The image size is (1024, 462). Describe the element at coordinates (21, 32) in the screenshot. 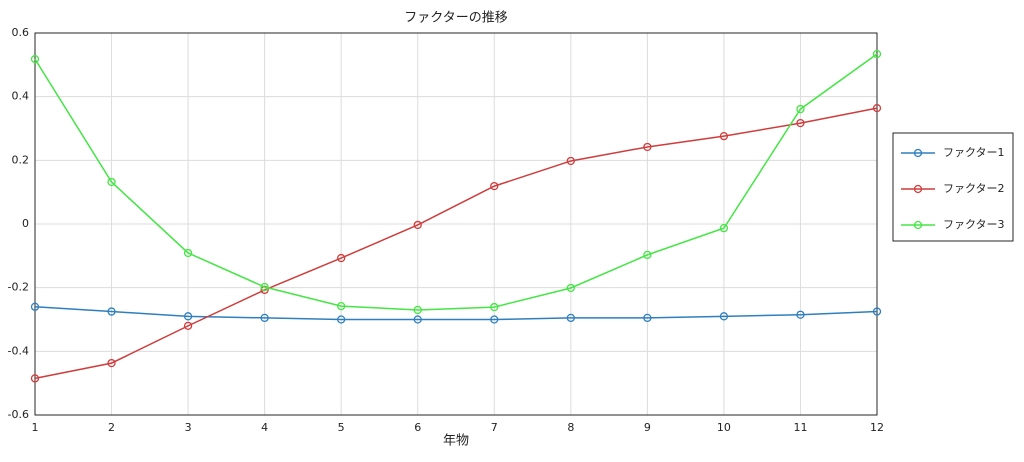

I see `y-tick-label: 0.6` at that location.